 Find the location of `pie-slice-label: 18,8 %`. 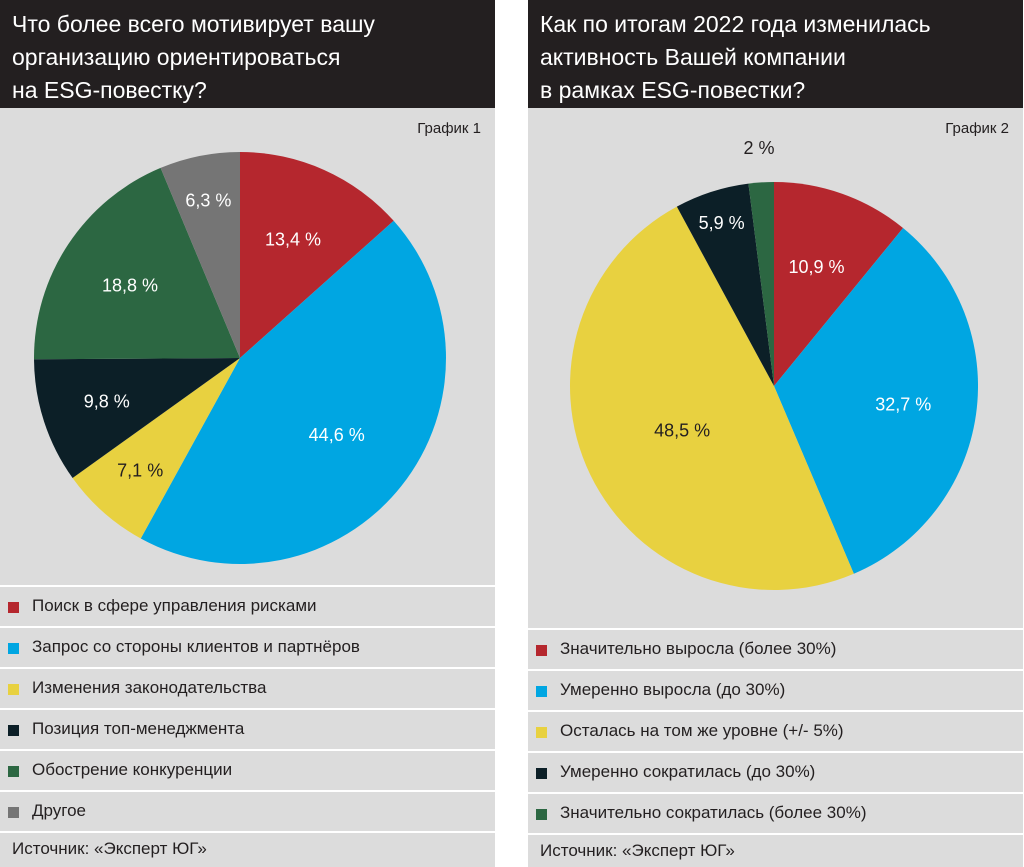

pie-slice-label: 18,8 % is located at coordinates (130, 285).